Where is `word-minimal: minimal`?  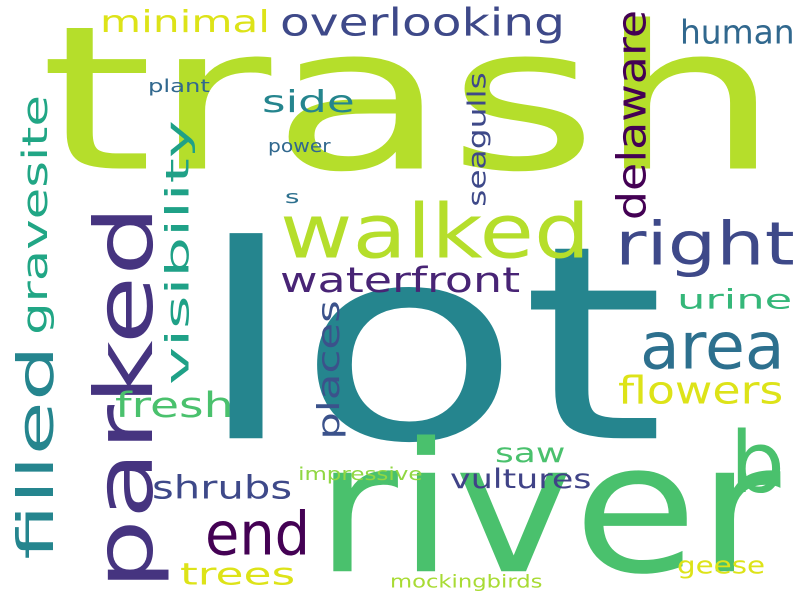 word-minimal: minimal is located at coordinates (185, 22).